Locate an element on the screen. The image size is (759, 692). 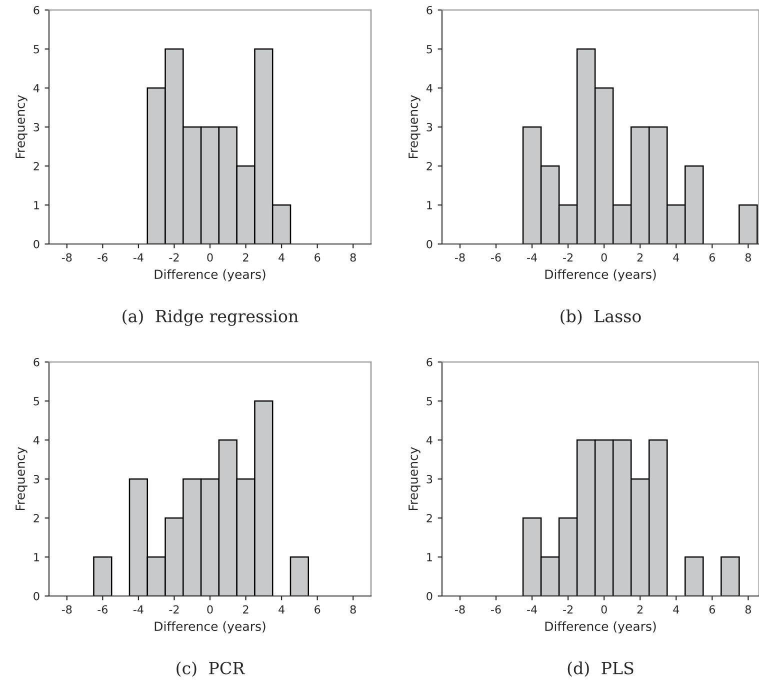
text: (b) Lasso is located at coordinates (600, 317).